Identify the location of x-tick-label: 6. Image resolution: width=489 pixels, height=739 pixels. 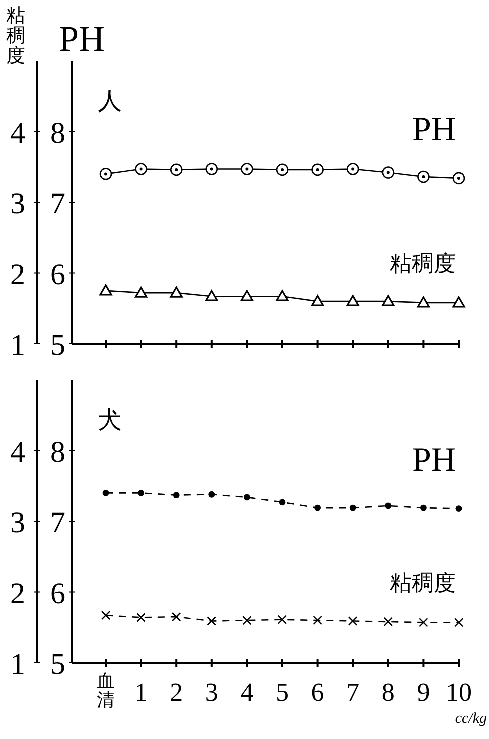
(317, 692).